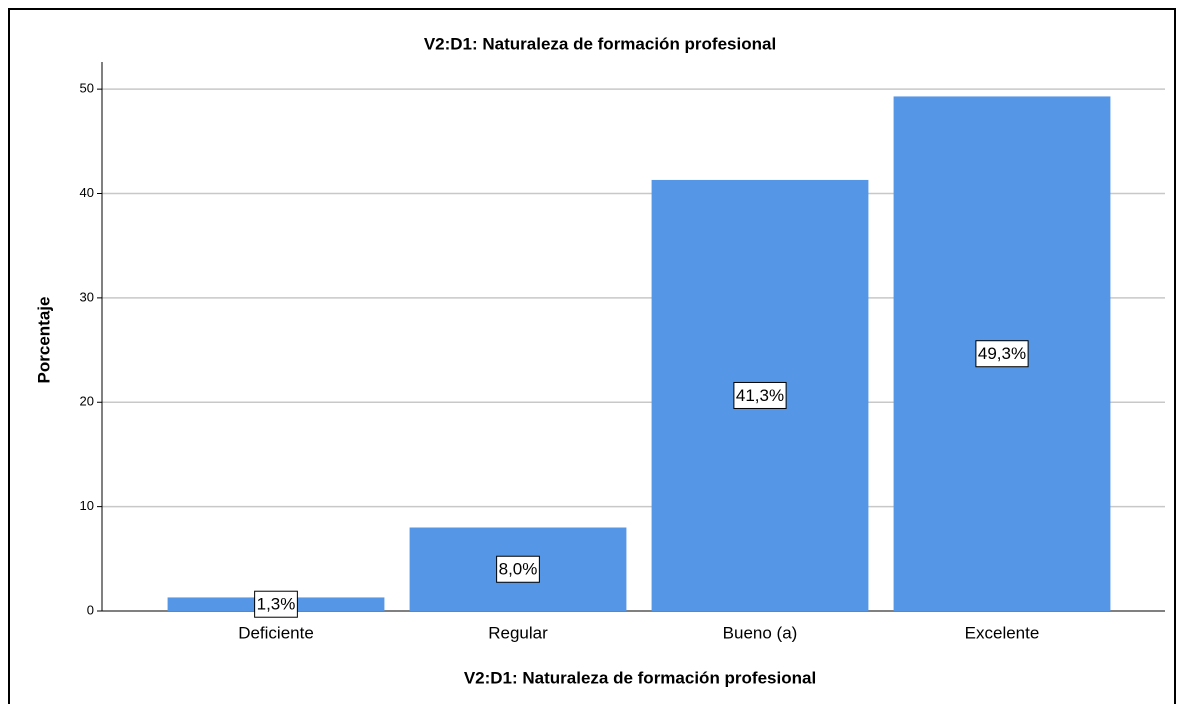  What do you see at coordinates (87, 88) in the screenshot?
I see `y-tick-label: 50` at bounding box center [87, 88].